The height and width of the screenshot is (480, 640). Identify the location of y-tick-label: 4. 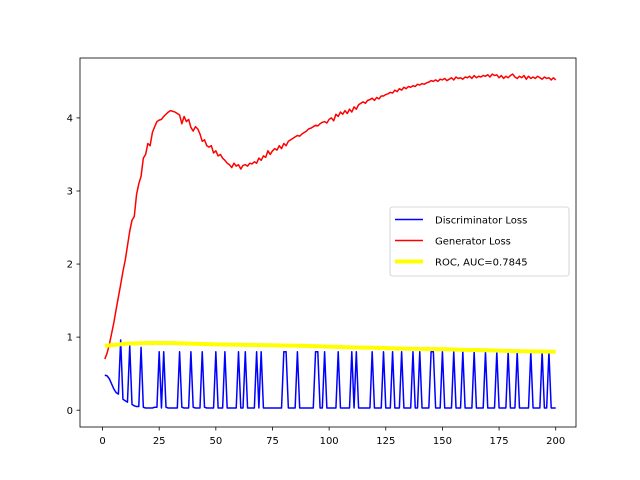
(70, 119).